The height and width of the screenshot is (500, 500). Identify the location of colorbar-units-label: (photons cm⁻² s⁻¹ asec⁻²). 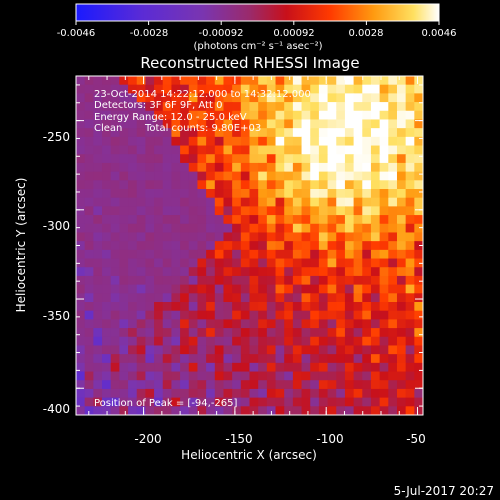
(257, 46).